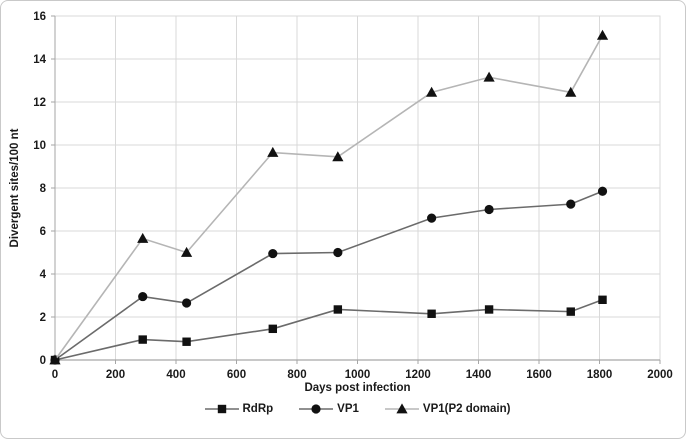 The image size is (686, 439). What do you see at coordinates (39, 103) in the screenshot?
I see `y-tick-label: 12` at bounding box center [39, 103].